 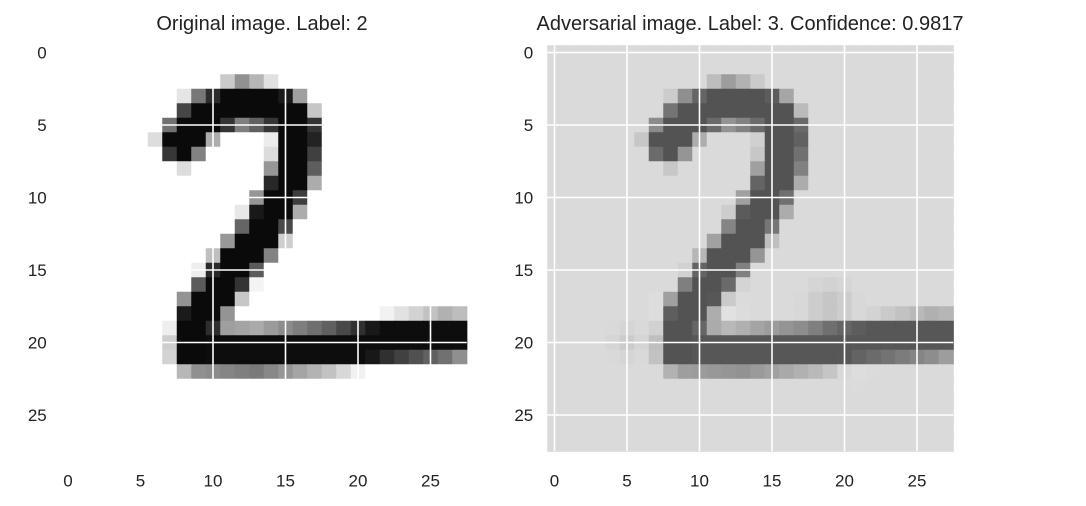 What do you see at coordinates (626, 480) in the screenshot?
I see `x-tick-label: 5` at bounding box center [626, 480].